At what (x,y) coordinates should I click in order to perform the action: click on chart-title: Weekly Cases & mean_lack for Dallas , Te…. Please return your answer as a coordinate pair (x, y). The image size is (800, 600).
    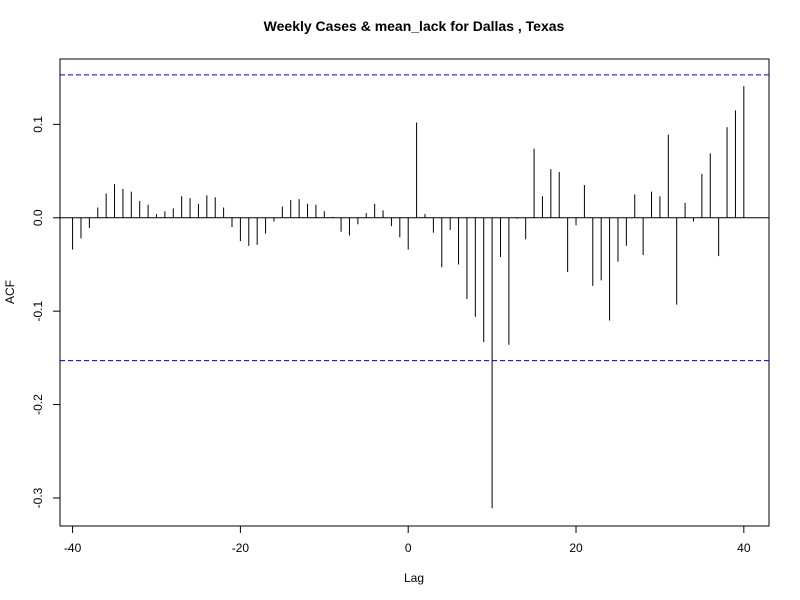
    Looking at the image, I should click on (414, 26).